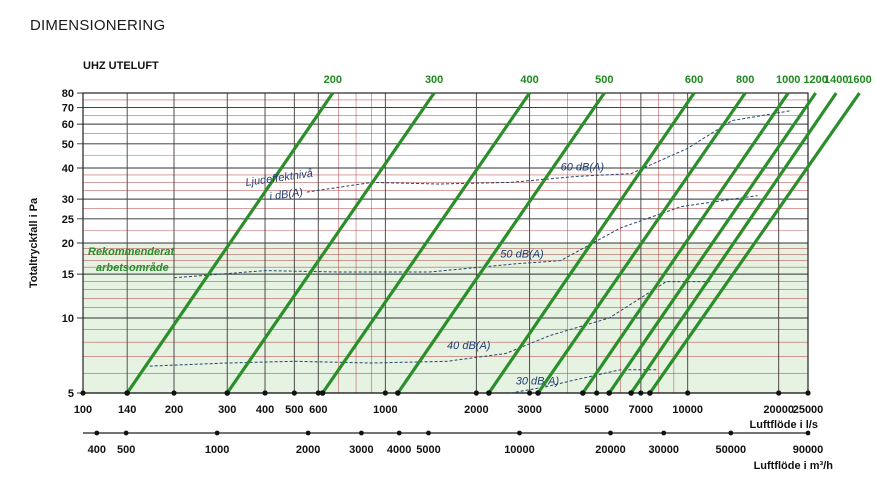 The image size is (877, 486). I want to click on x-tick-label: 1000, so click(385, 410).